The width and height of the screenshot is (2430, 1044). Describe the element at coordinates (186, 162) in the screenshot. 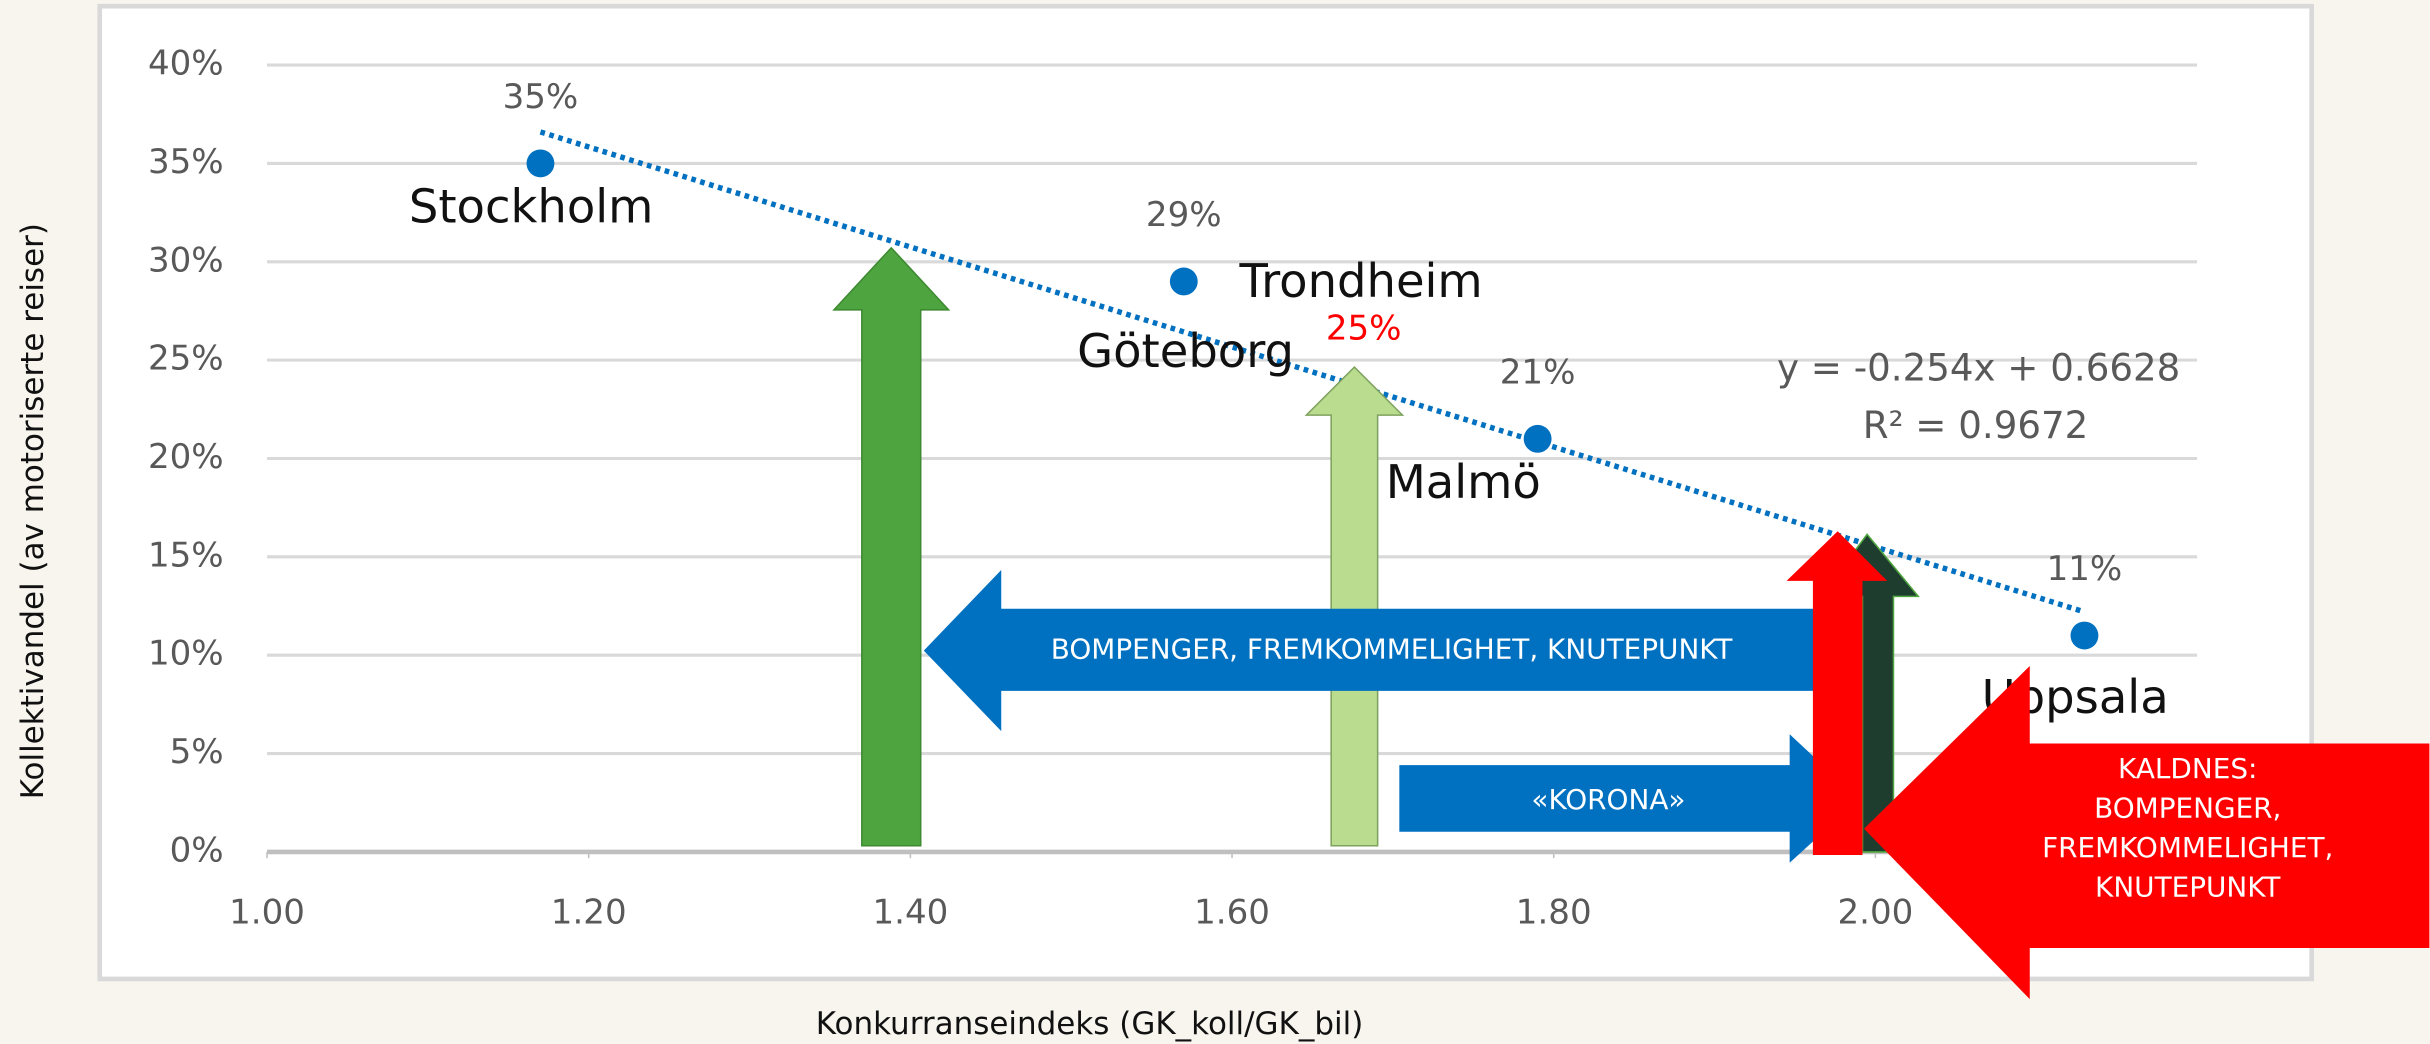

I see `y-tick-label: 35%` at that location.